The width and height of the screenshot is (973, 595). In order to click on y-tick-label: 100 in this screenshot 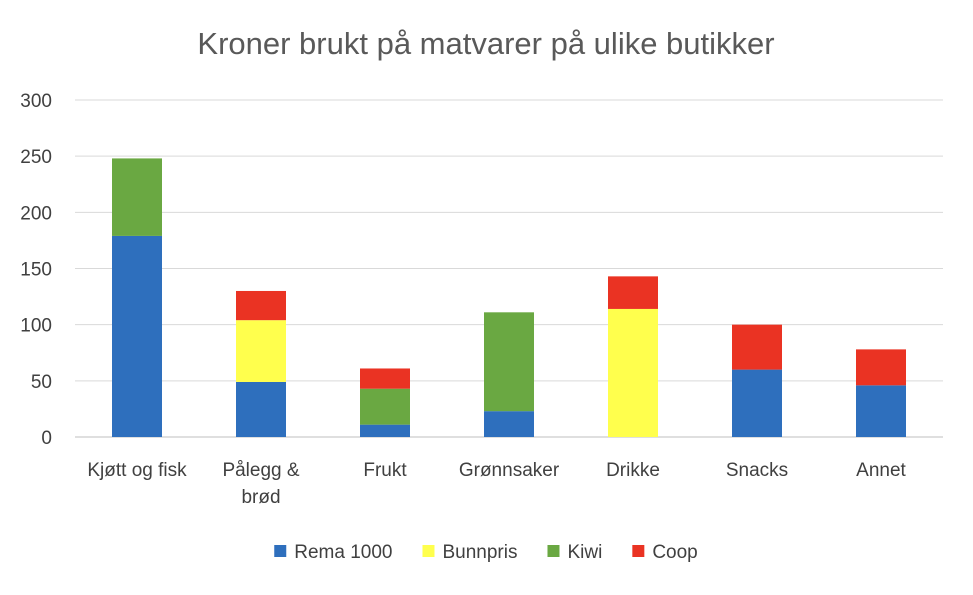, I will do `click(36, 326)`.